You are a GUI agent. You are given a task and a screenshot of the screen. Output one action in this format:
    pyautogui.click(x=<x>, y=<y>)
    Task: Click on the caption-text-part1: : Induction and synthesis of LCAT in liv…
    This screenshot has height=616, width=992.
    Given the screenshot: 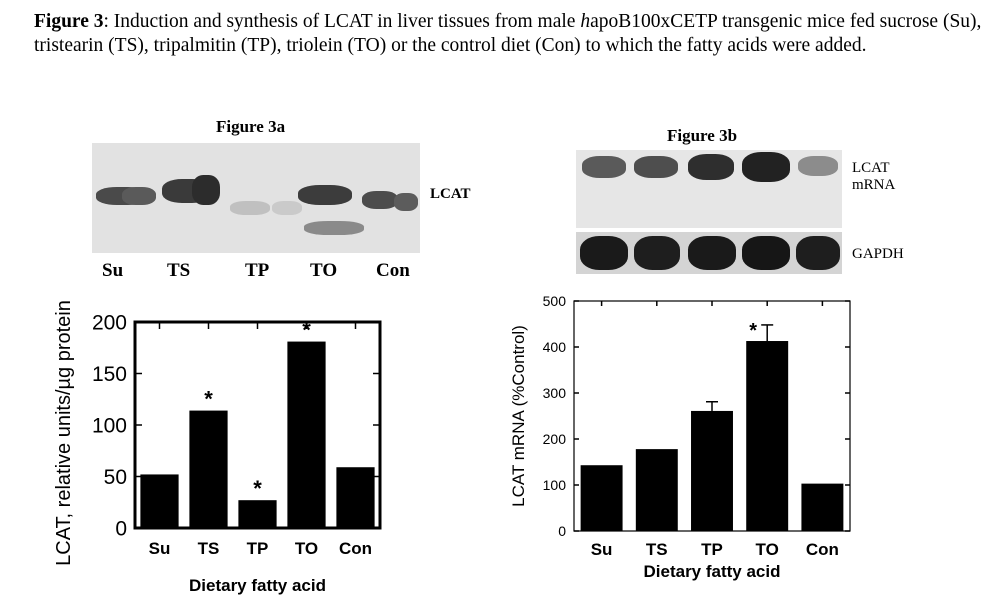 What is the action you would take?
    pyautogui.click(x=342, y=21)
    